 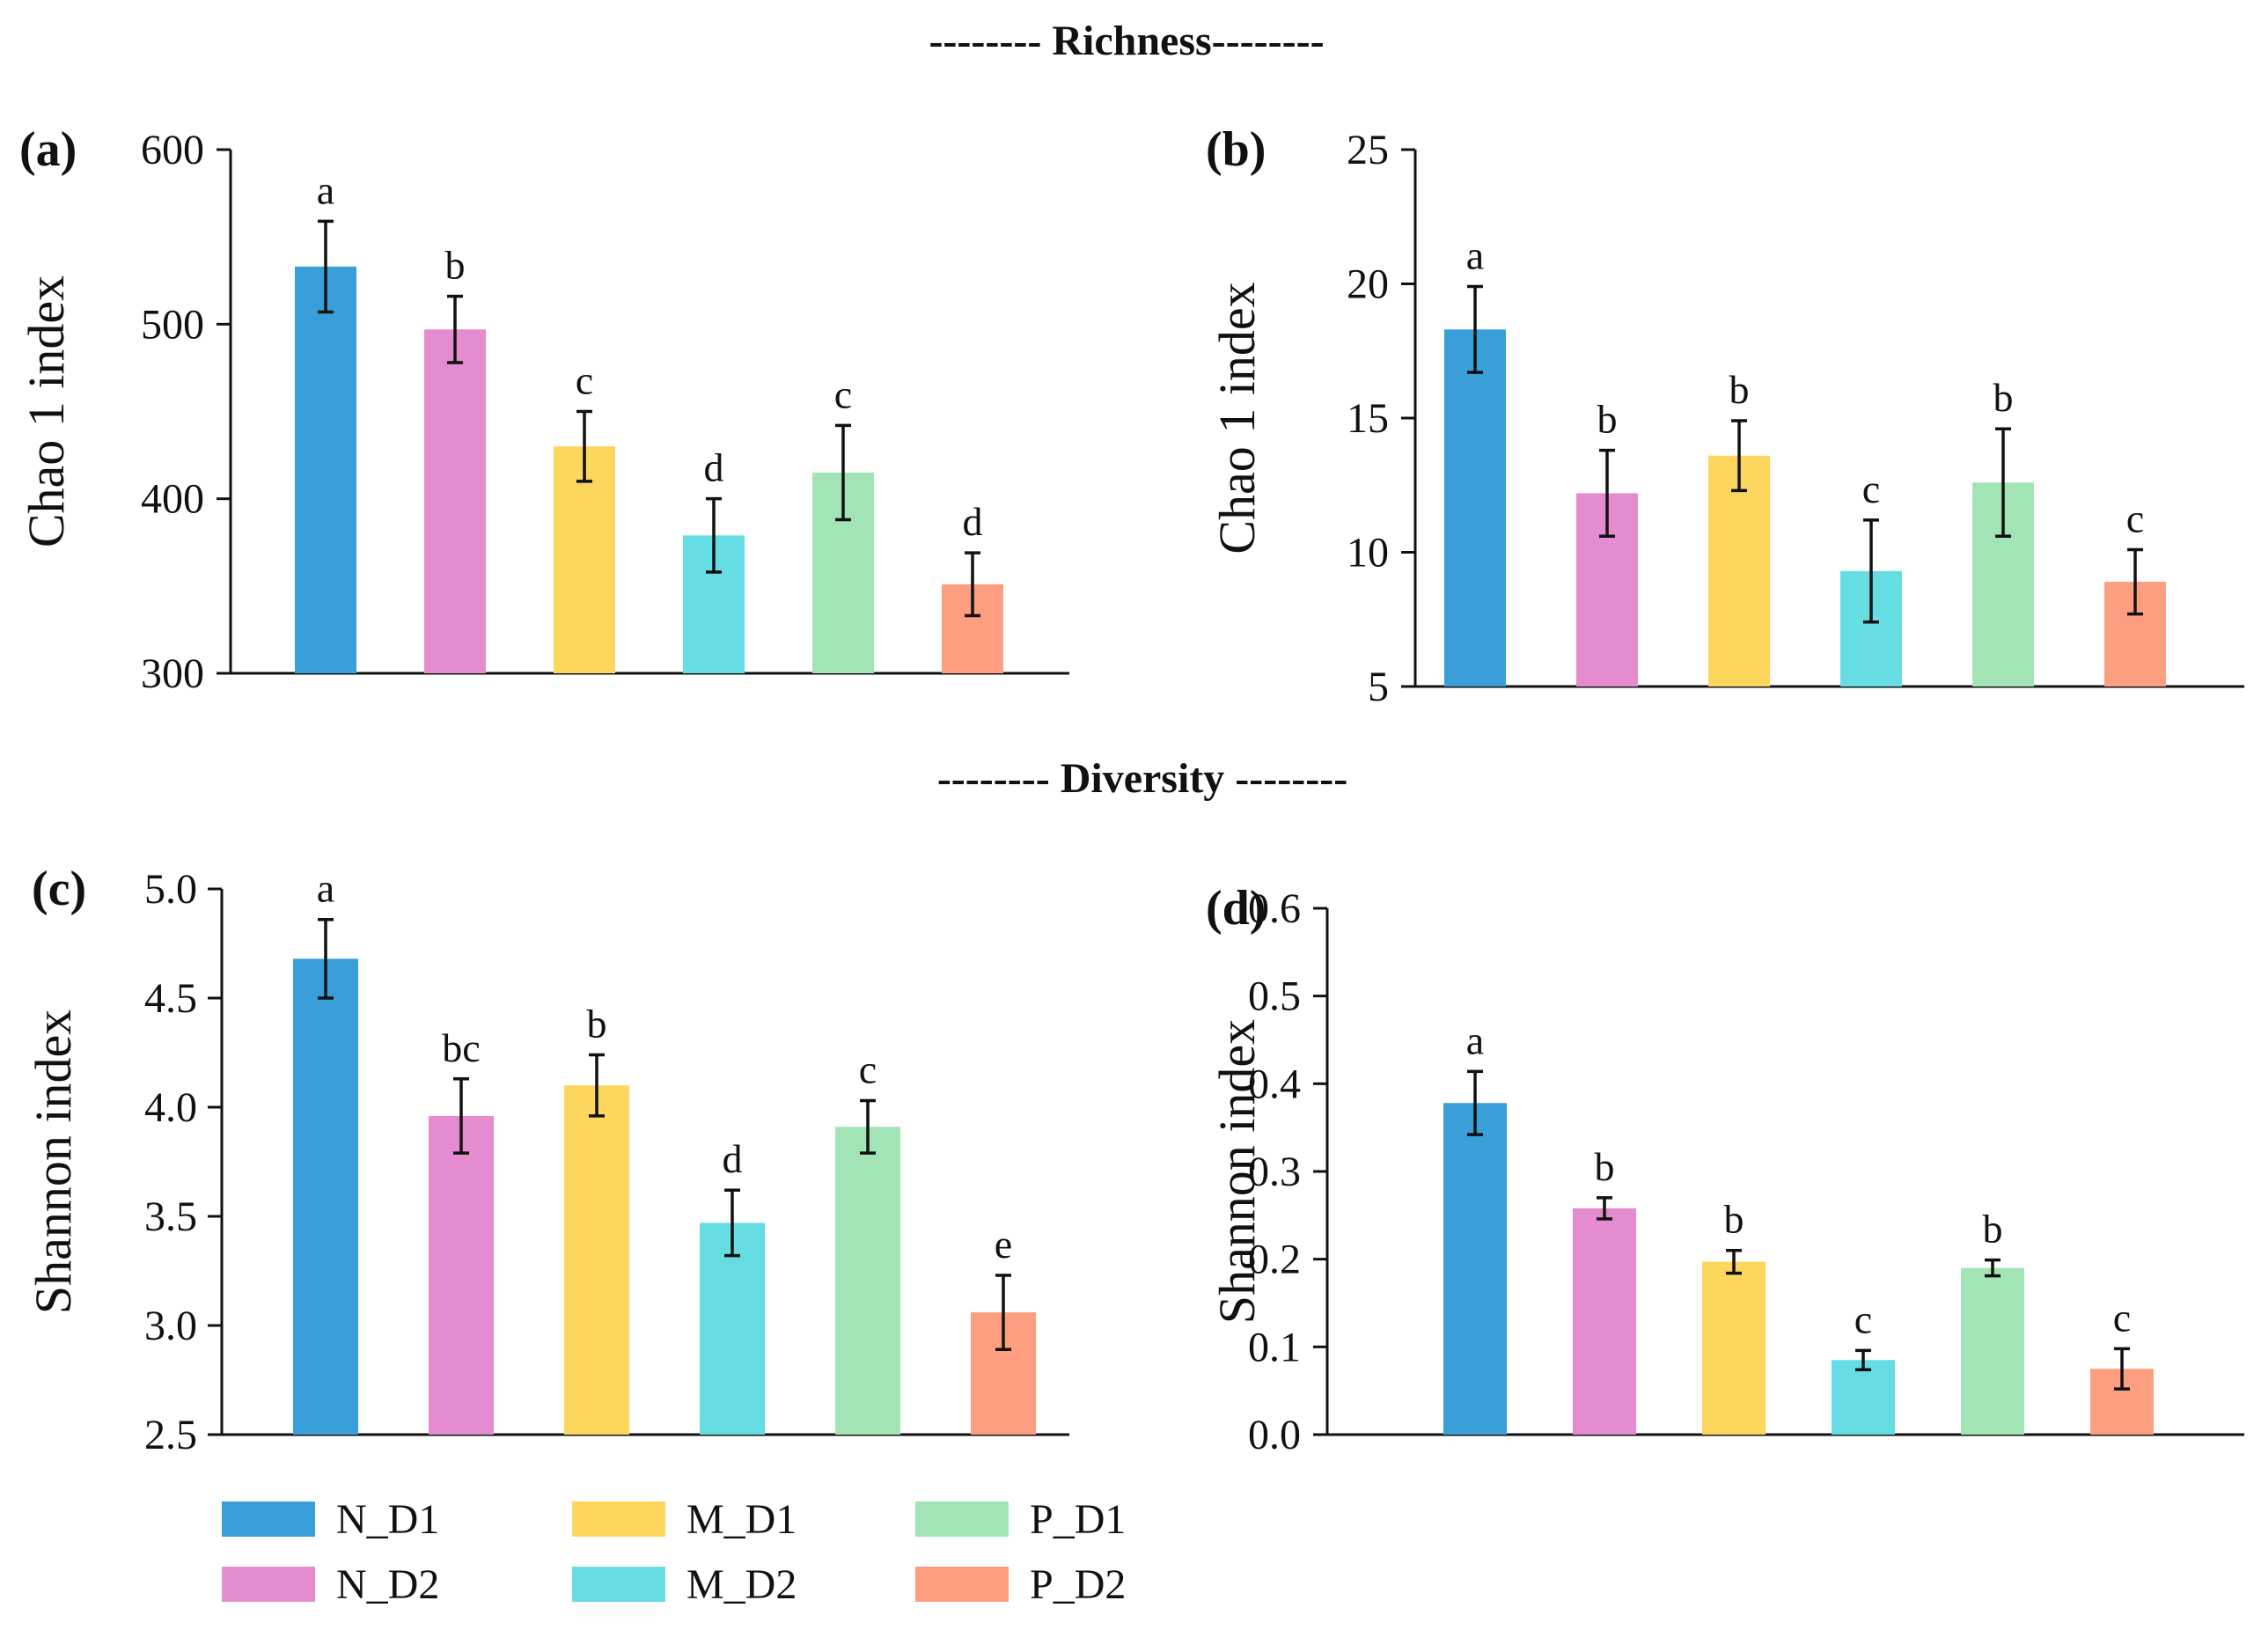 I want to click on legend-label: M_D2, so click(x=741, y=1584).